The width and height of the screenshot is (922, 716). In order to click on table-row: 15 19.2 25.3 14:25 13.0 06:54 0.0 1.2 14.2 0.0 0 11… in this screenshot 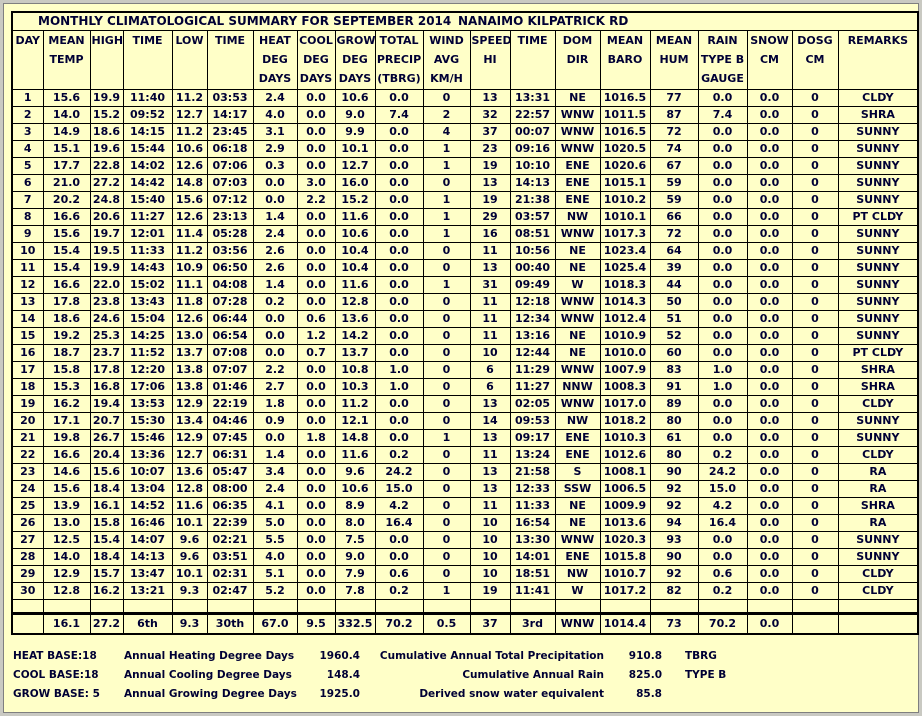, I will do `click(465, 335)`.